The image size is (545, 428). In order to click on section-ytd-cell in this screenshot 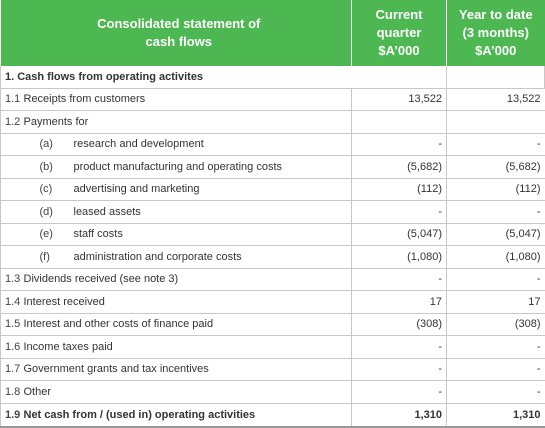, I will do `click(495, 77)`.